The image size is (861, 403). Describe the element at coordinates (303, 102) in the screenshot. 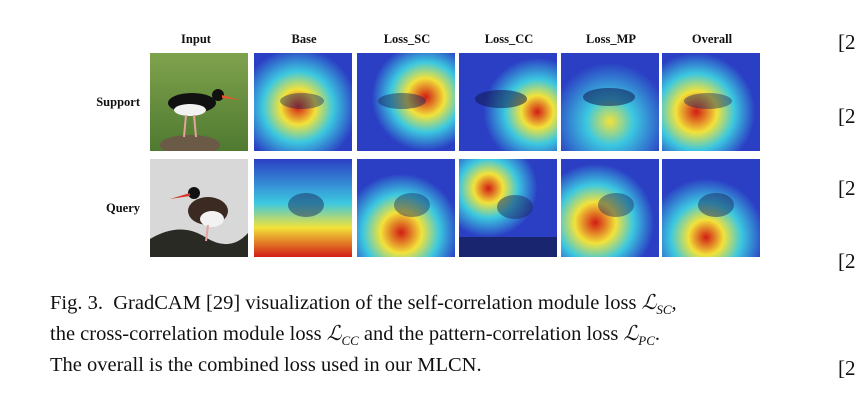

I see `support-base-heatmap` at that location.